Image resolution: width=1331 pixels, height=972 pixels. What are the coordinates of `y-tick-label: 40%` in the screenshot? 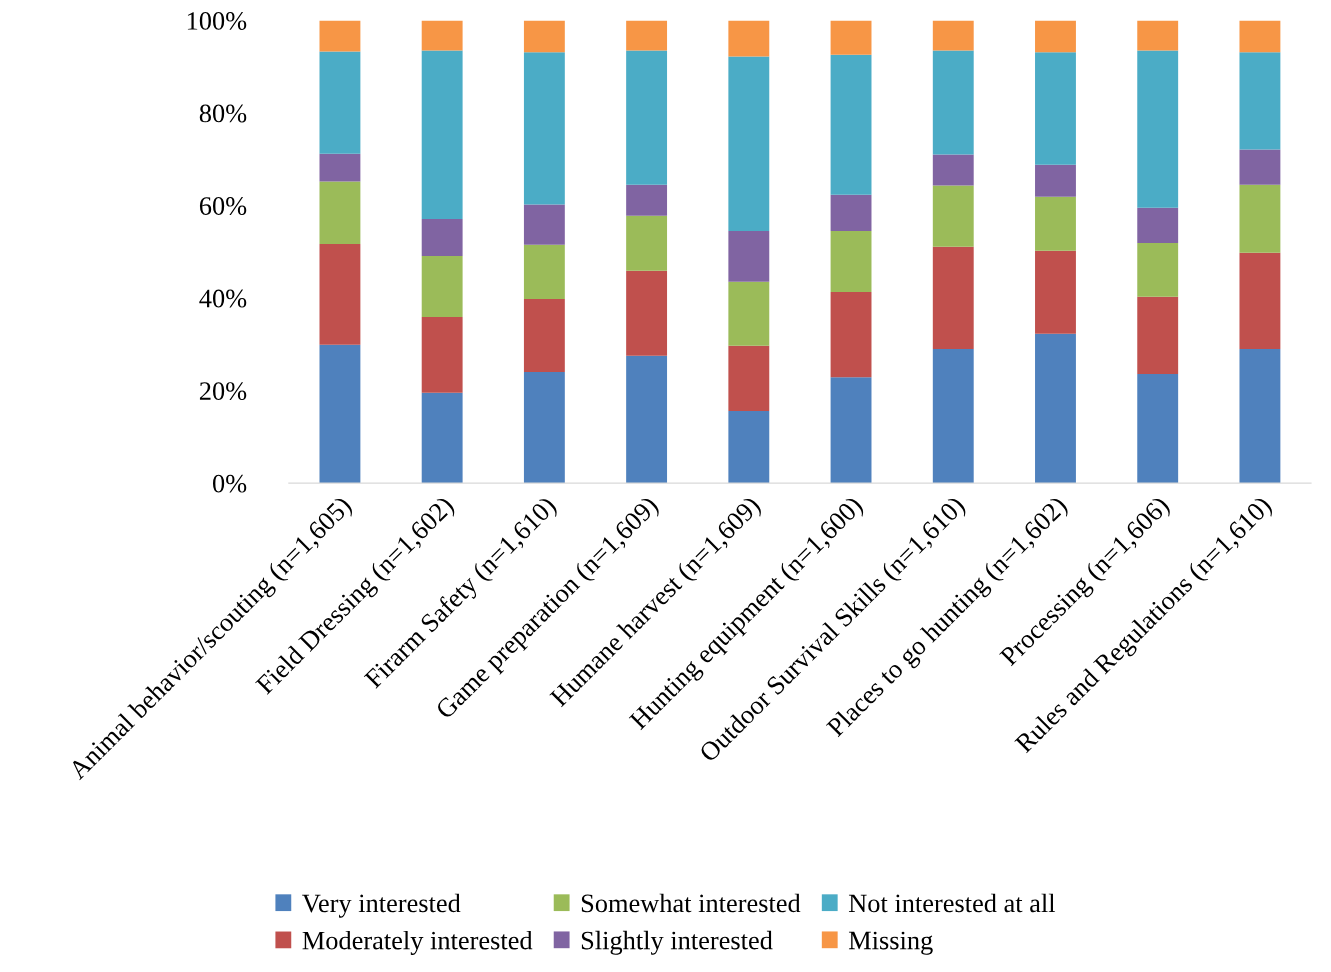 It's located at (223, 298).